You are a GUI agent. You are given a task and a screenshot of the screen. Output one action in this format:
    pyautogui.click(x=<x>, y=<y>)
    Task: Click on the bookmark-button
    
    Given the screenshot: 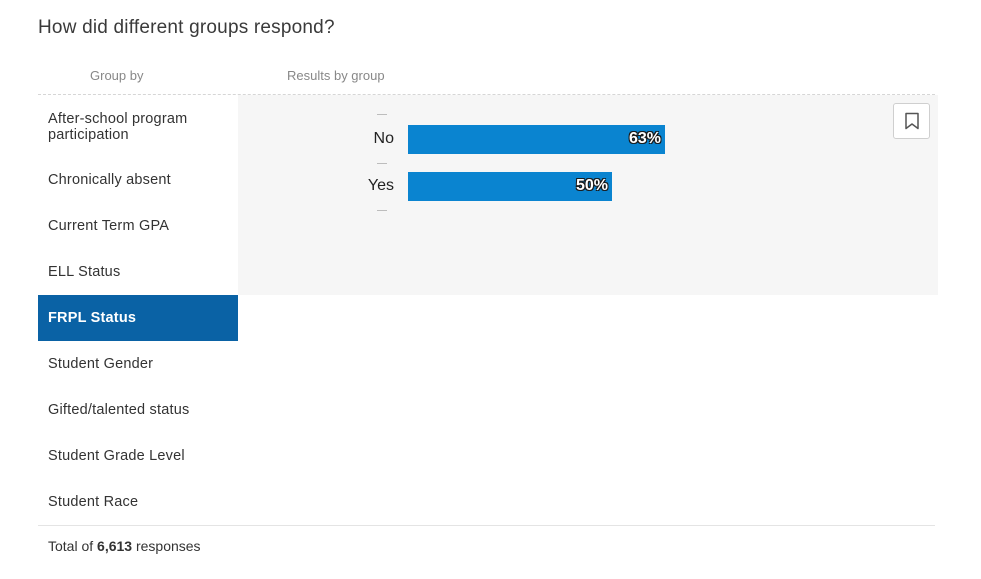 What is the action you would take?
    pyautogui.click(x=911, y=121)
    